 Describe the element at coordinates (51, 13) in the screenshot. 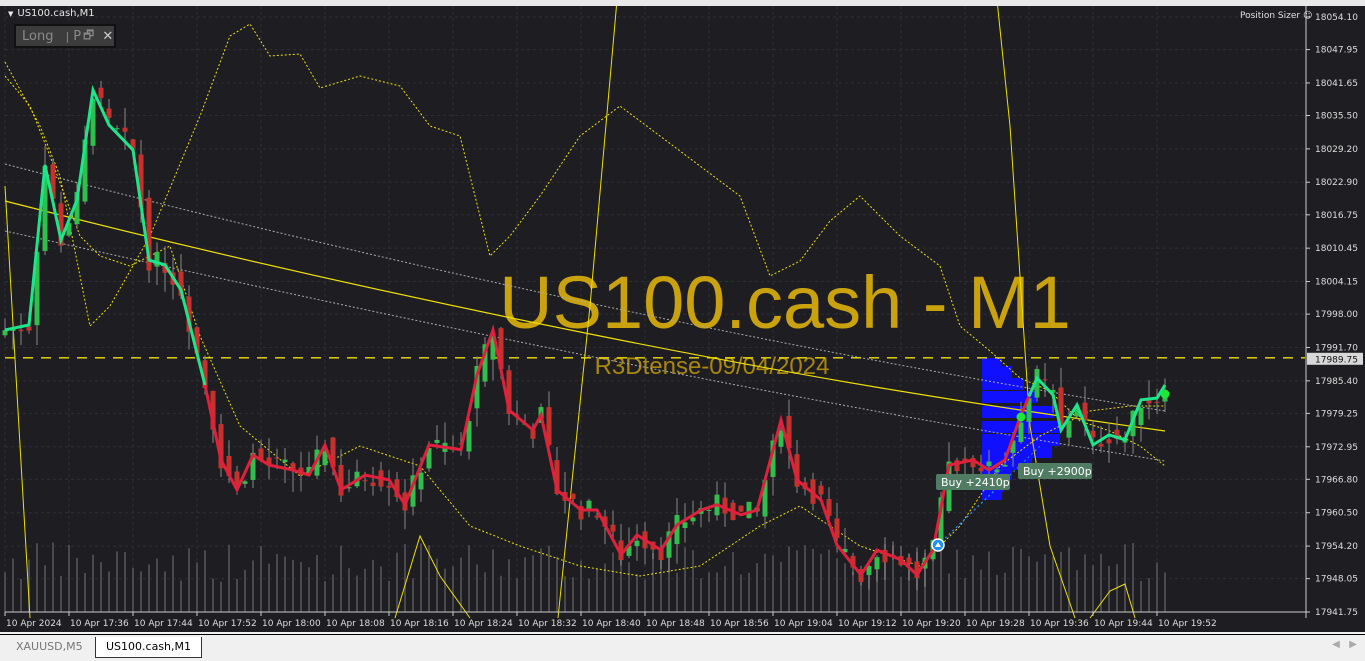

I see `chart-title: ▼ US100.cash,M1` at that location.